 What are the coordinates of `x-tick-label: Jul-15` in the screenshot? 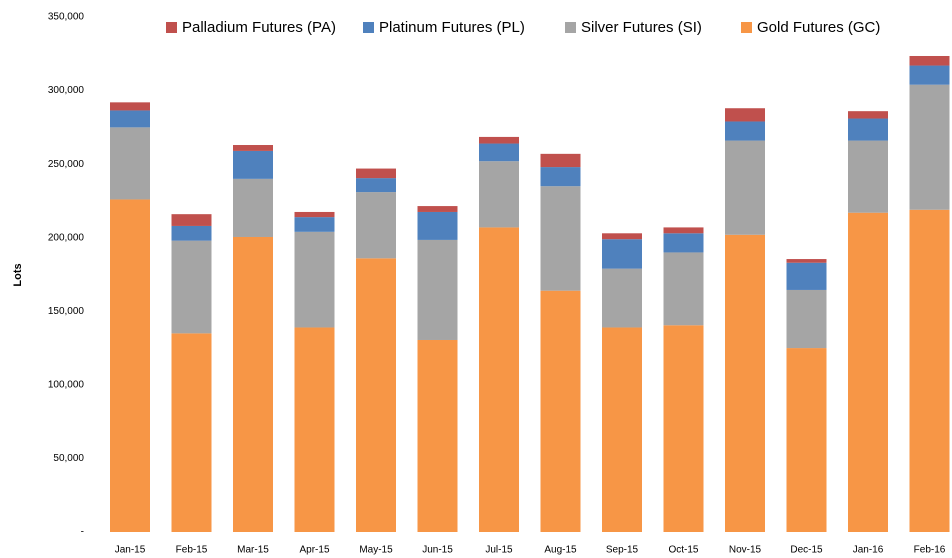 It's located at (499, 550).